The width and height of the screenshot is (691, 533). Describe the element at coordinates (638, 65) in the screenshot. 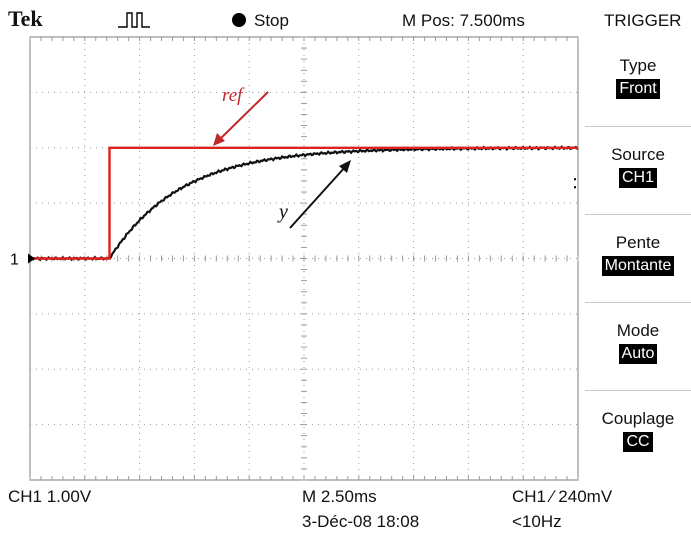

I see `menu-item-type-label: Type` at that location.